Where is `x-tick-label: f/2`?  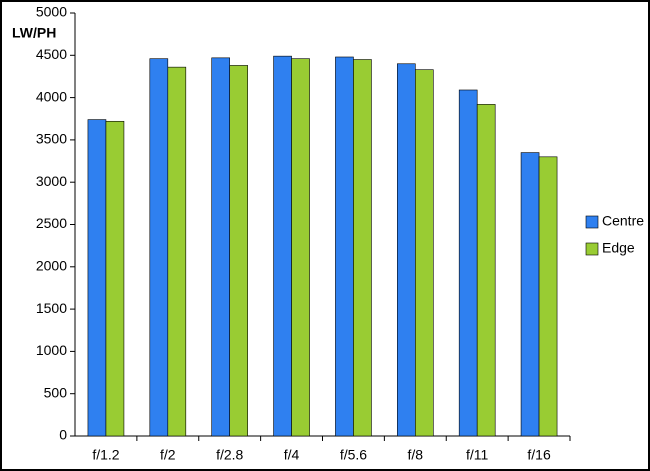 x-tick-label: f/2 is located at coordinates (168, 455).